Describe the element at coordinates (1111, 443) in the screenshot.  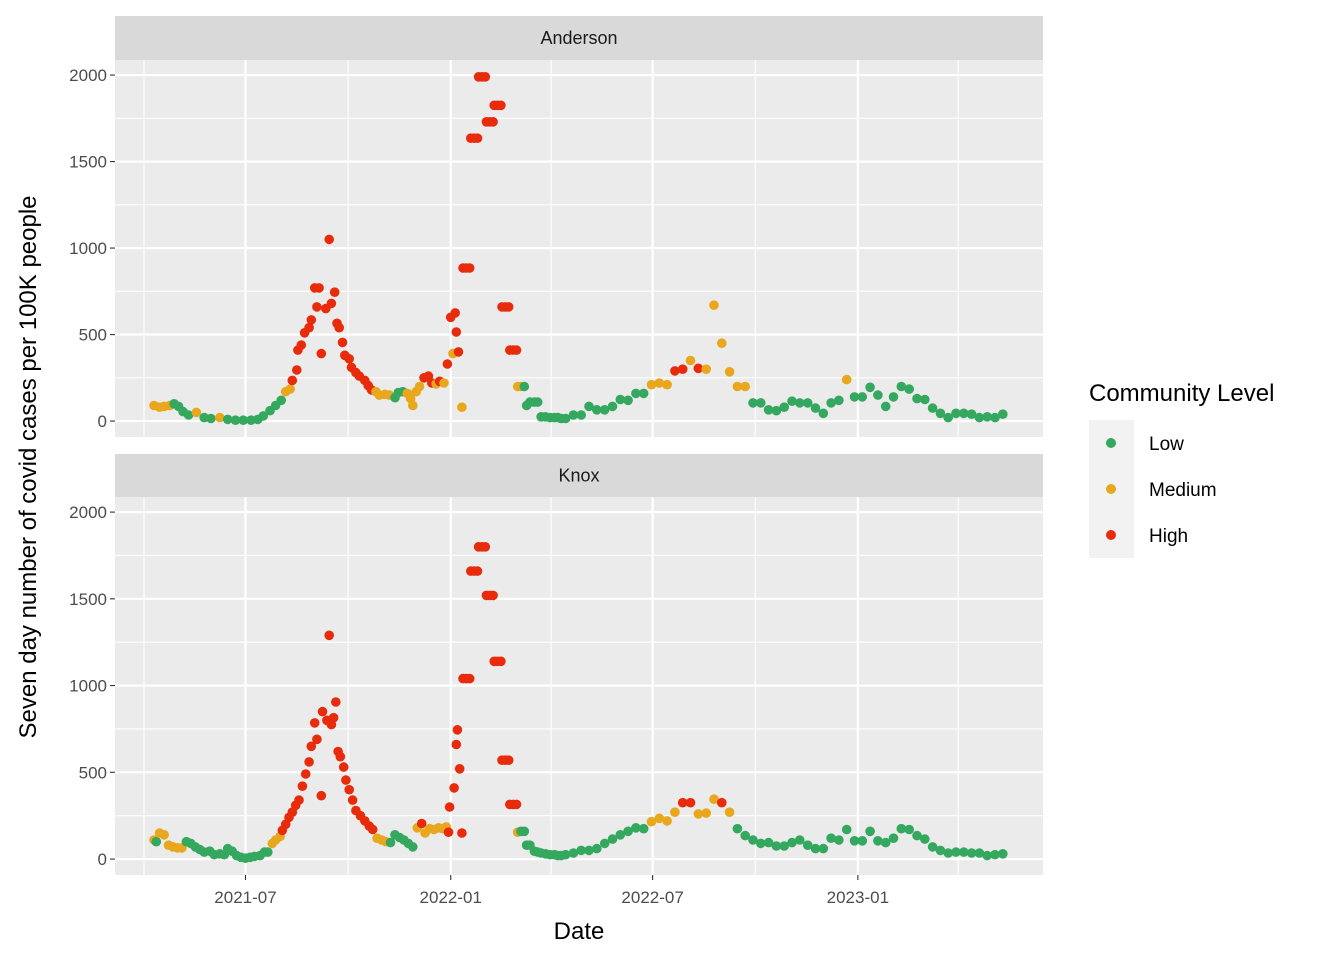
I see `legend-key-low` at that location.